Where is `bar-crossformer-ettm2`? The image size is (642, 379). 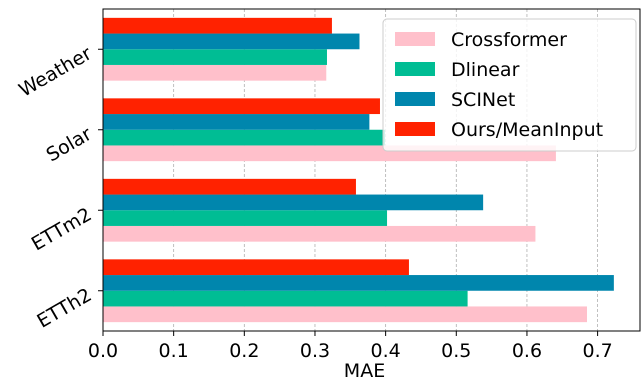 bar-crossformer-ettm2 is located at coordinates (319, 233).